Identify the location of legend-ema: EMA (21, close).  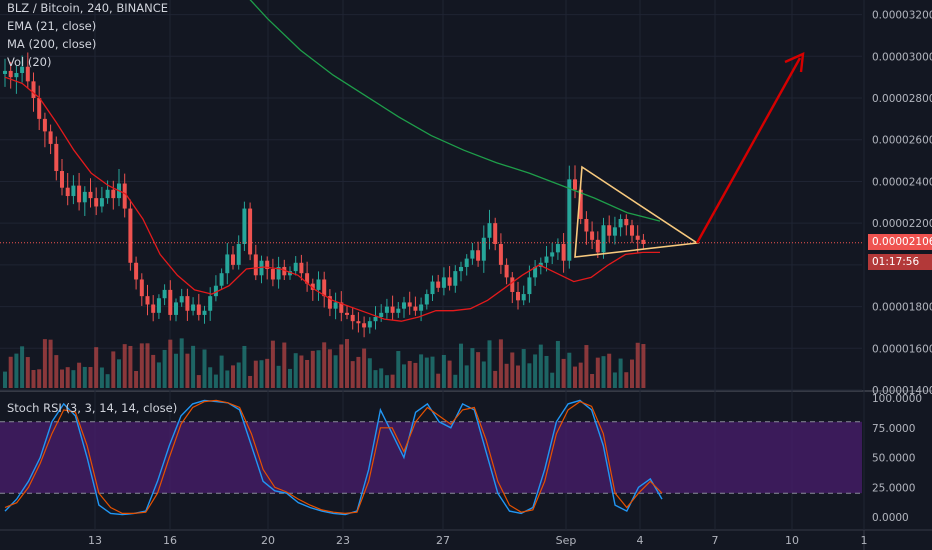
(52, 26).